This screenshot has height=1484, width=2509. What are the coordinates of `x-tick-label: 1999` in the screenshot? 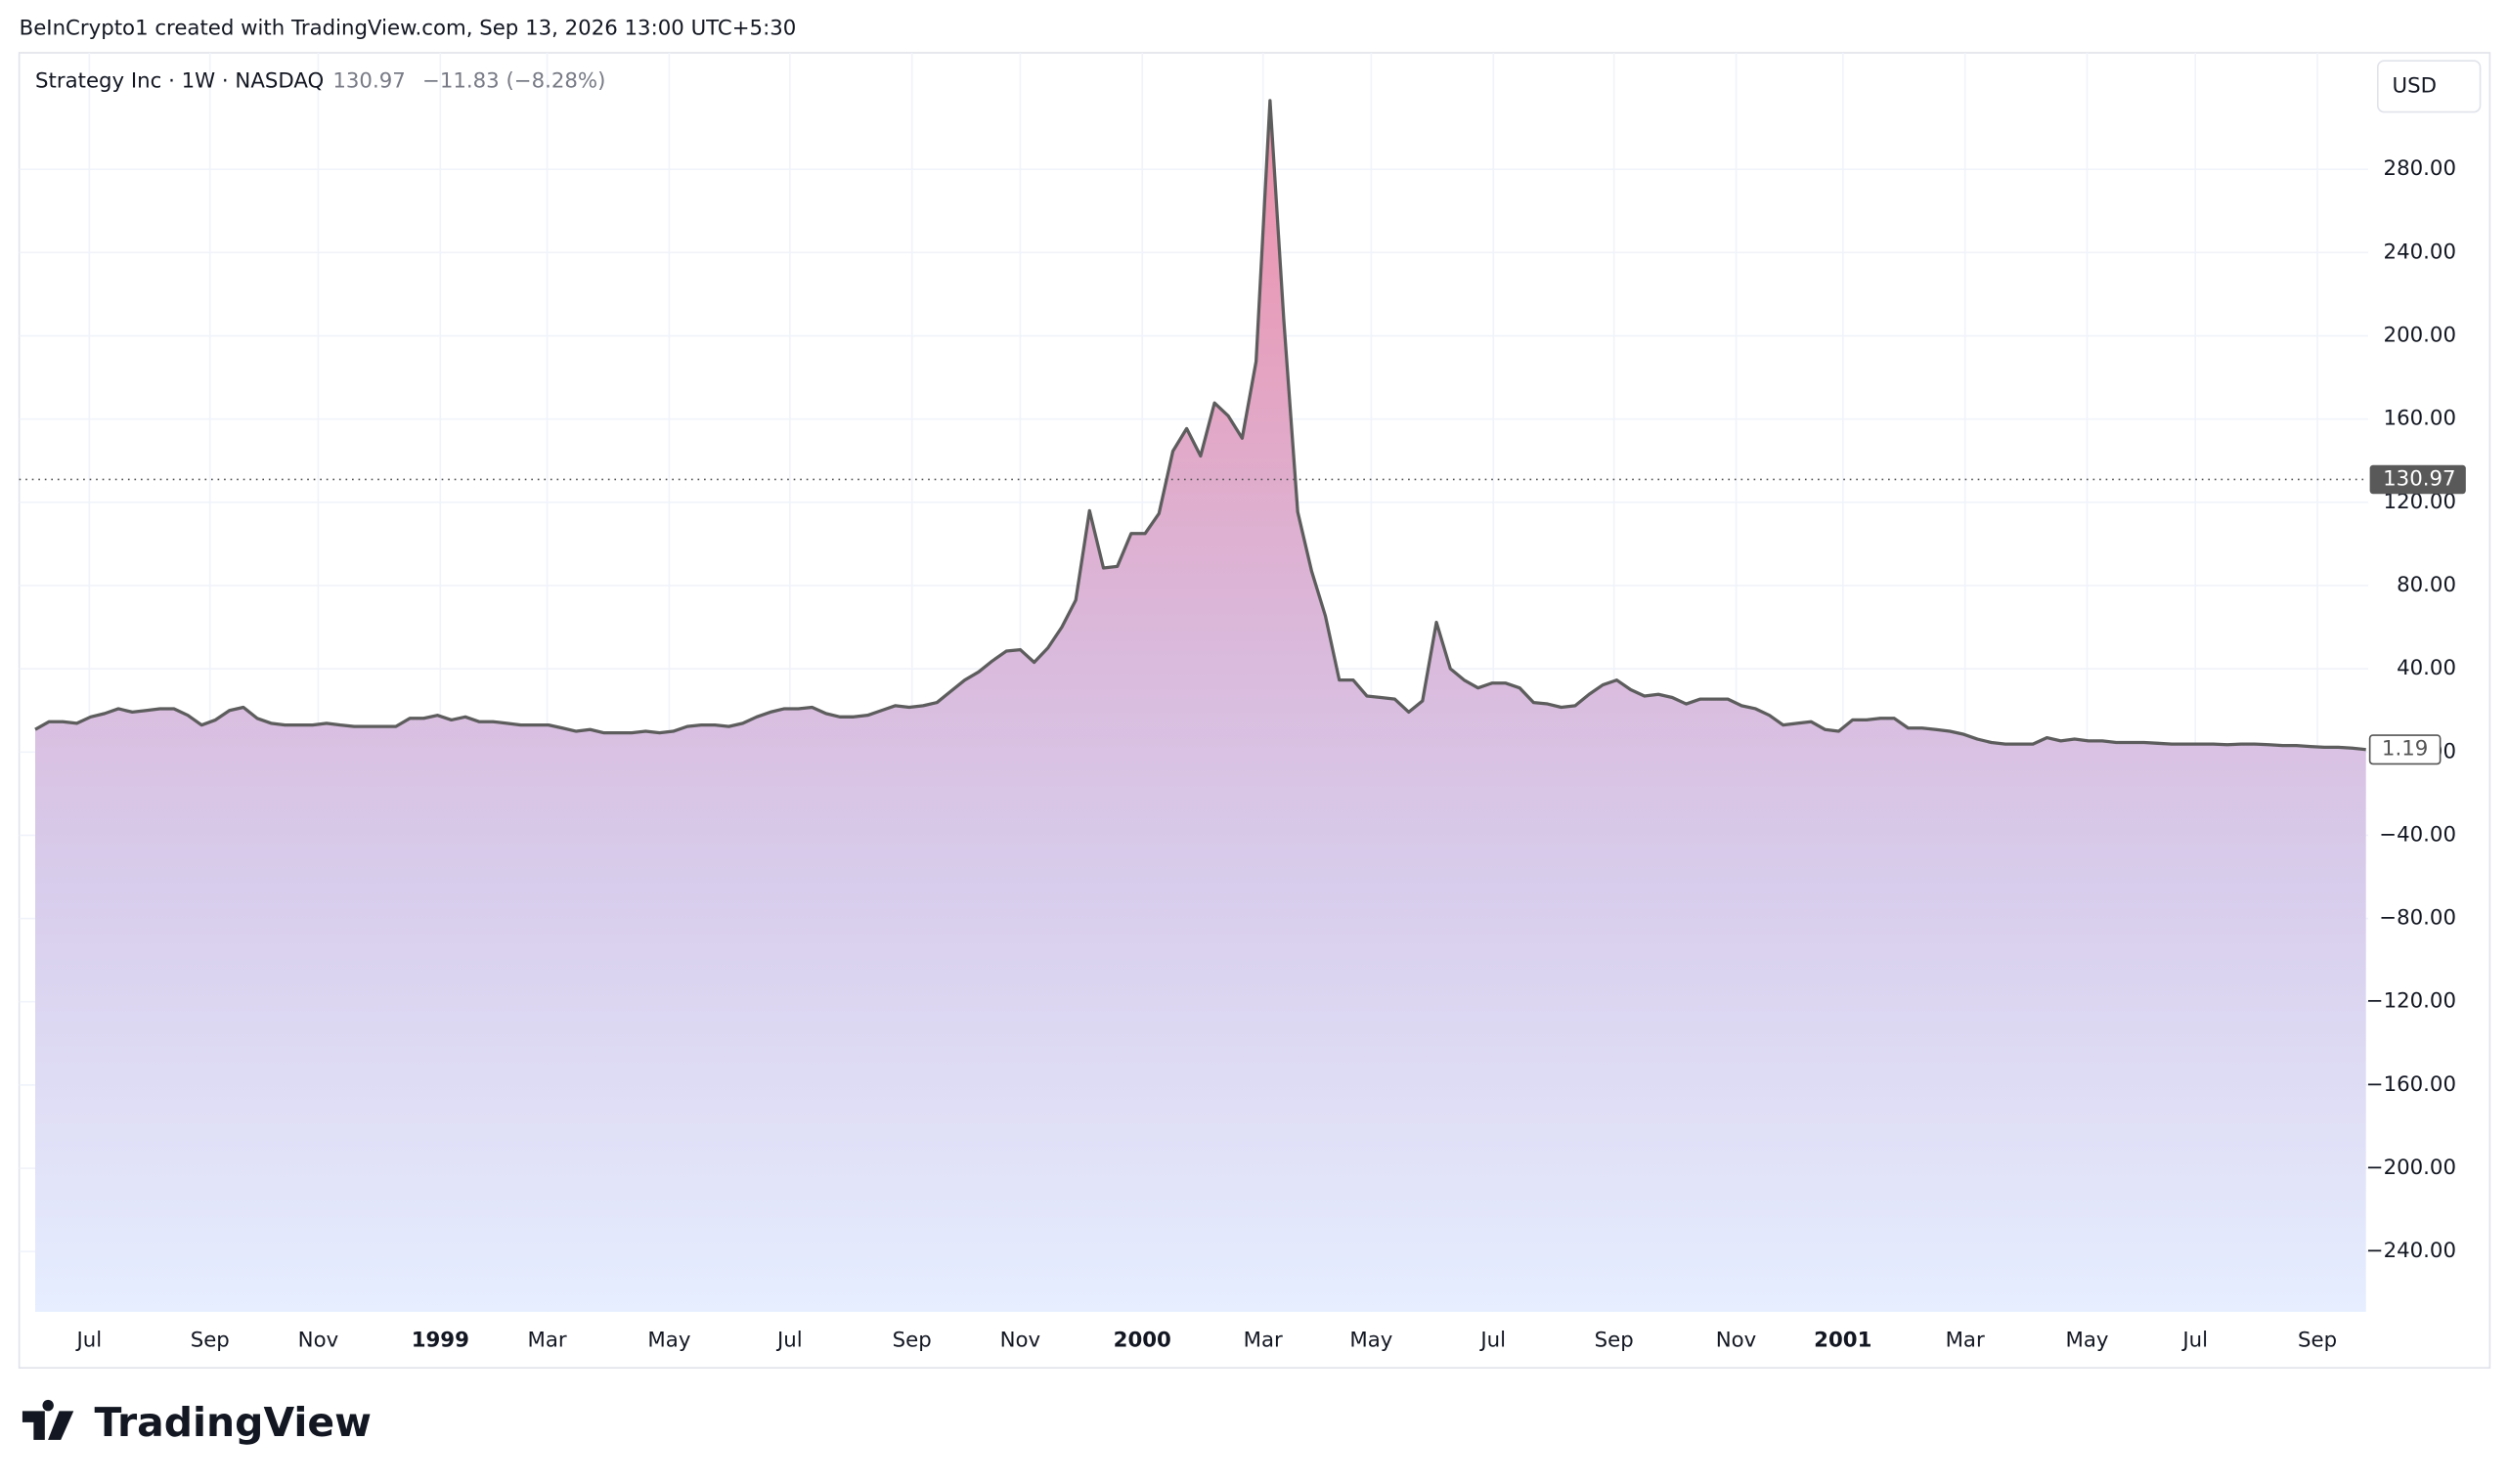 It's located at (440, 1340).